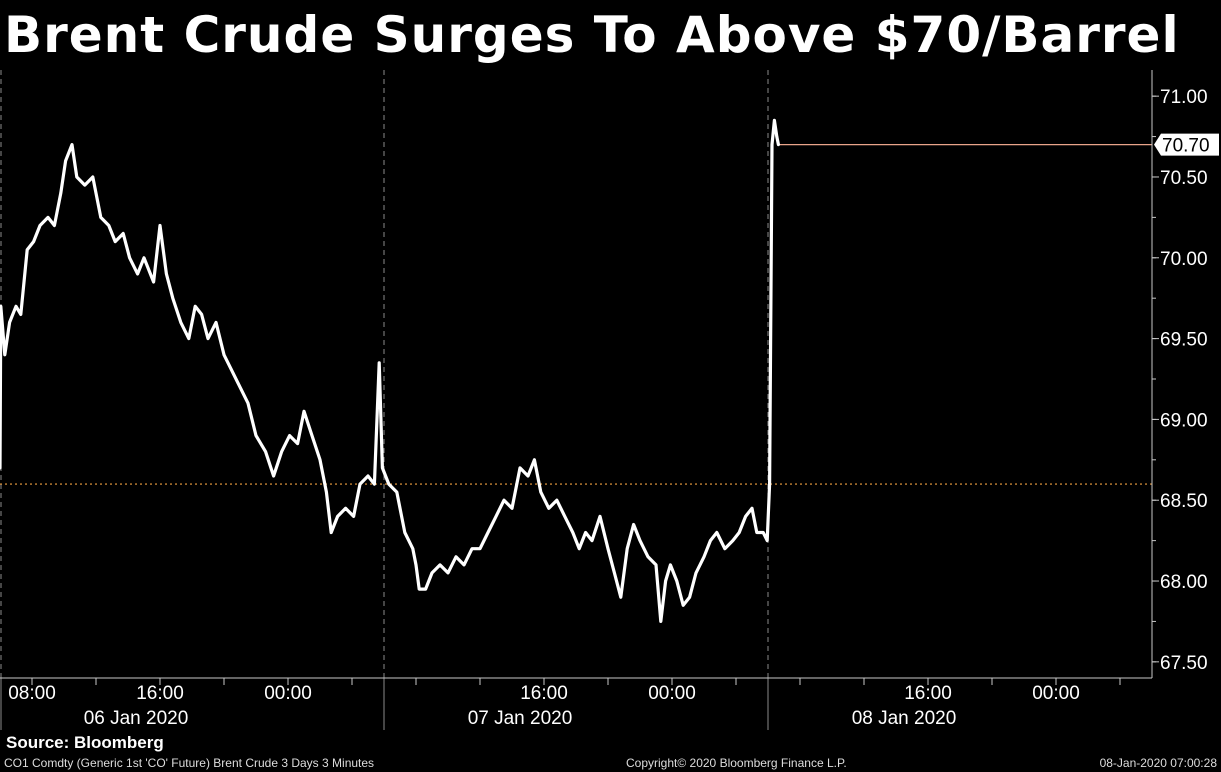  Describe the element at coordinates (1184, 420) in the screenshot. I see `y-tick-label: 69.00` at that location.